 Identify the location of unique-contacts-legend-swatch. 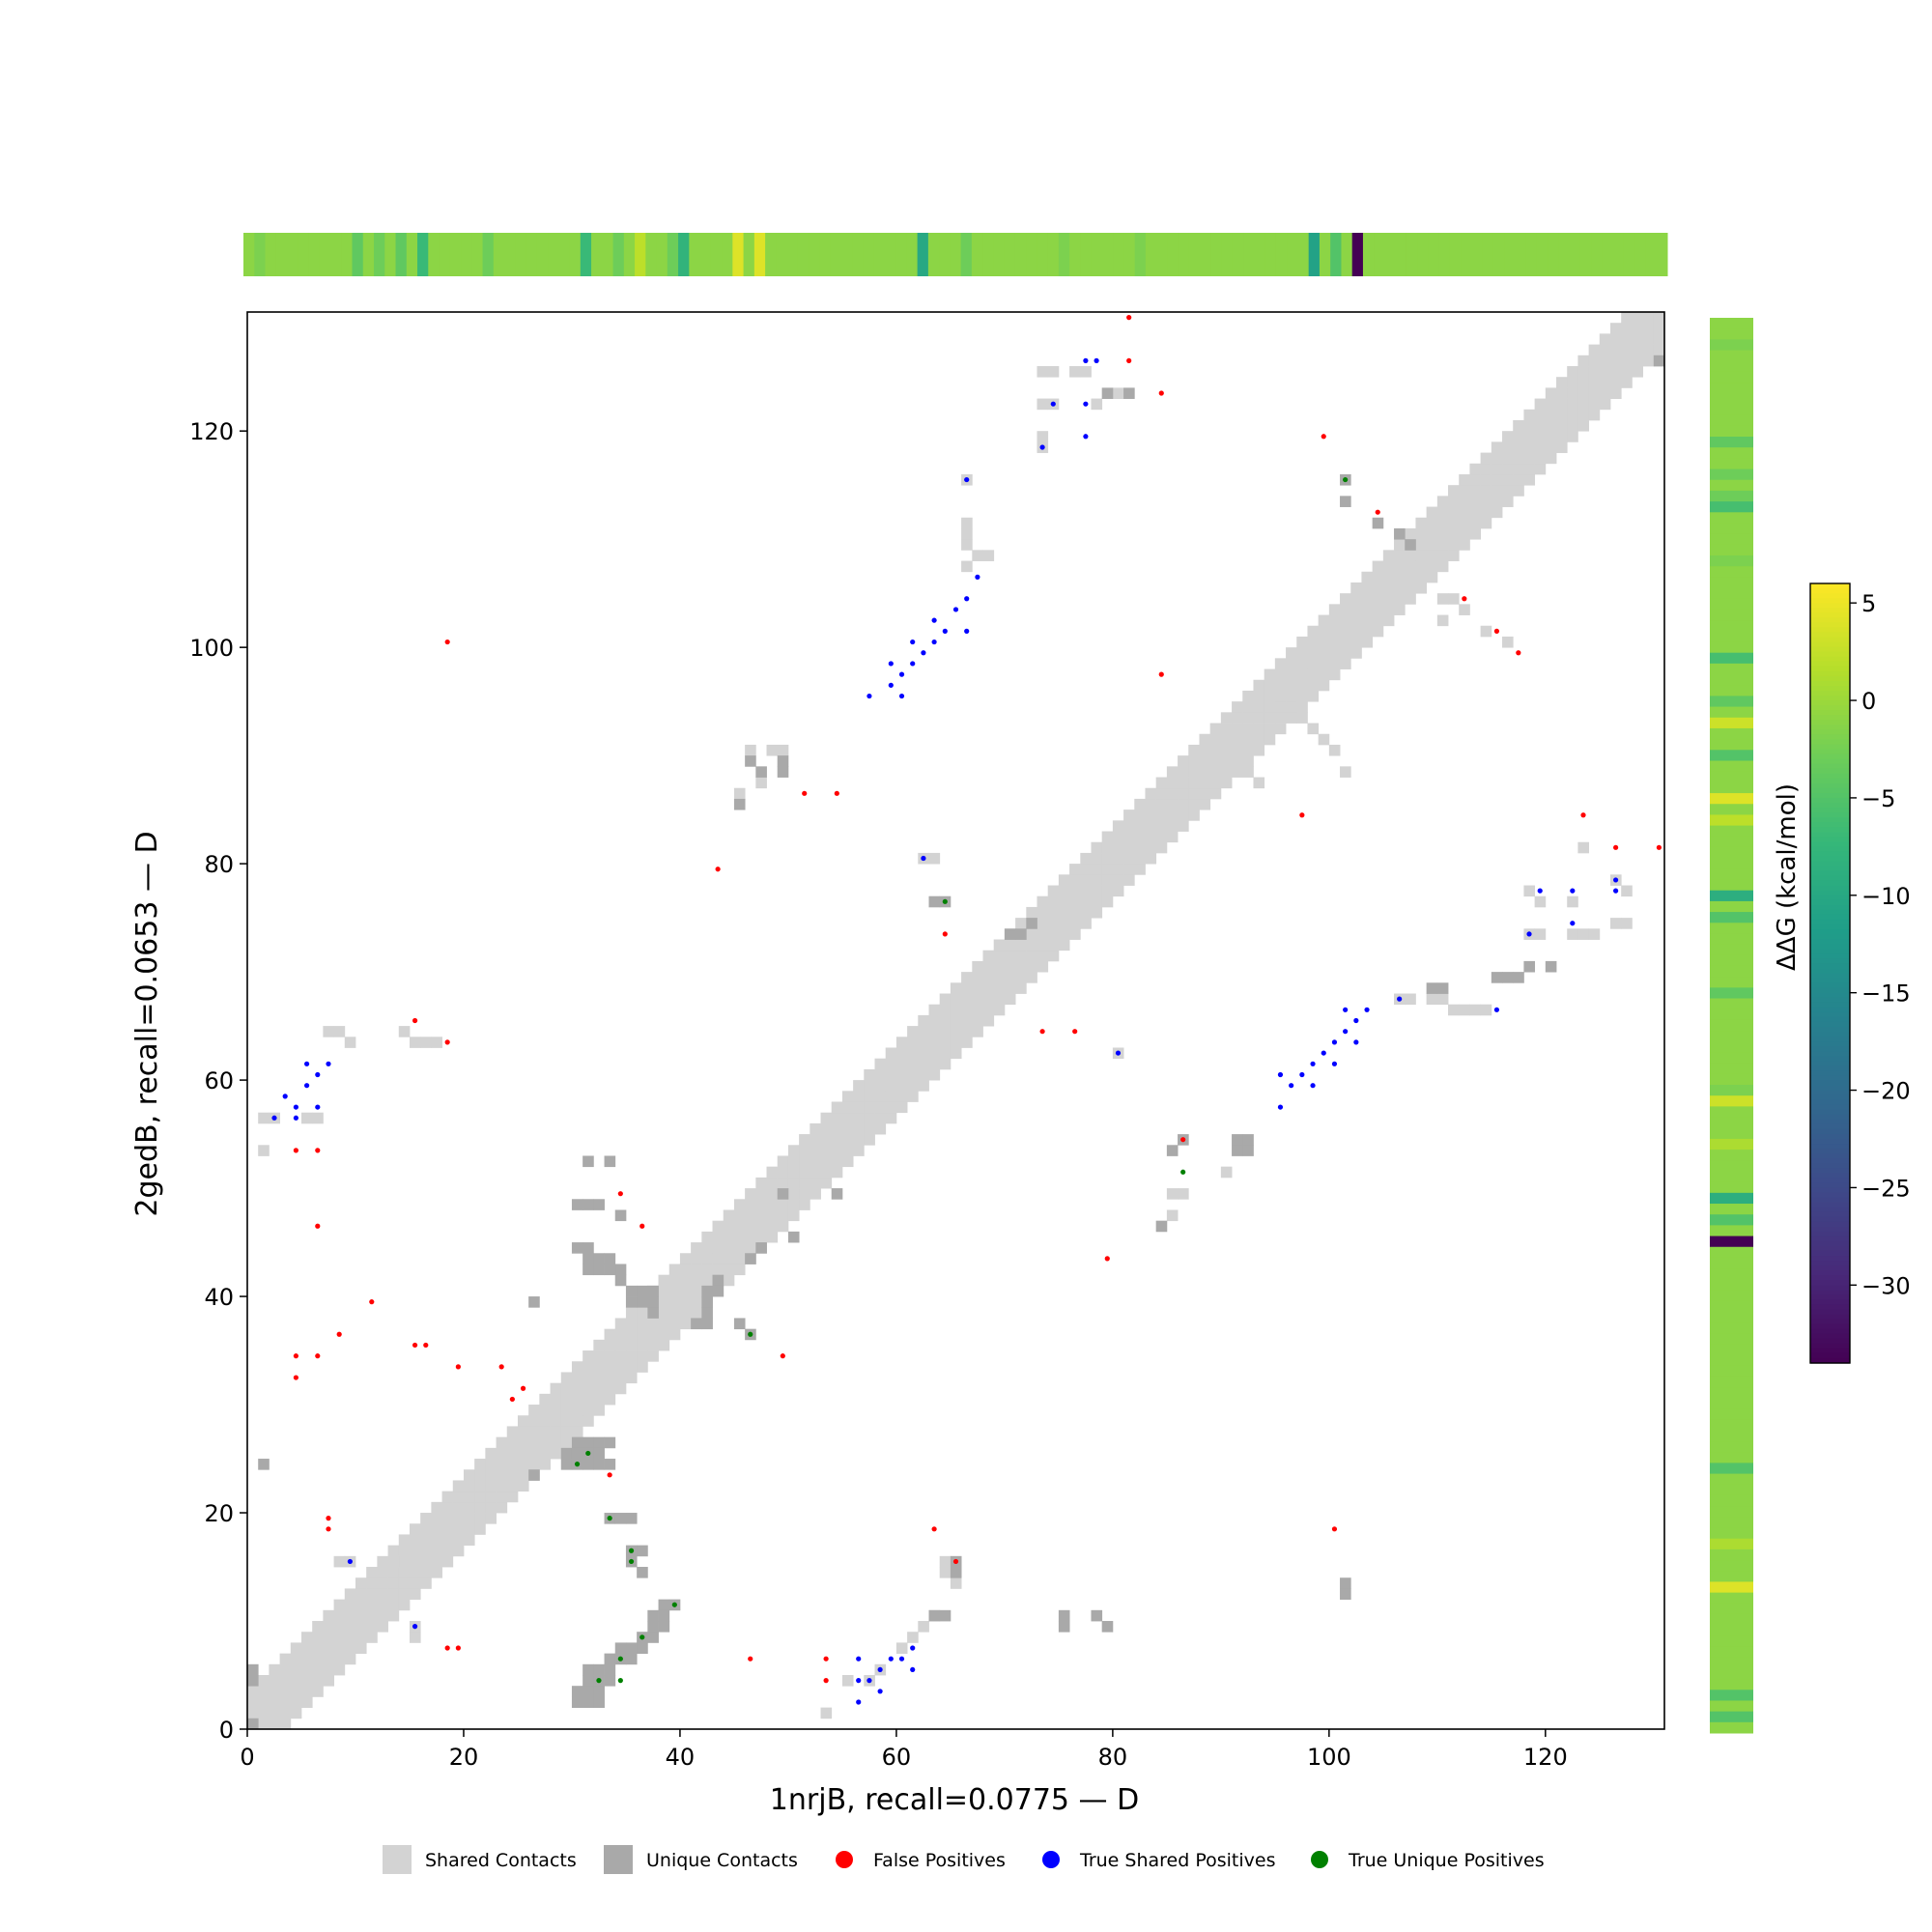
(618, 1859).